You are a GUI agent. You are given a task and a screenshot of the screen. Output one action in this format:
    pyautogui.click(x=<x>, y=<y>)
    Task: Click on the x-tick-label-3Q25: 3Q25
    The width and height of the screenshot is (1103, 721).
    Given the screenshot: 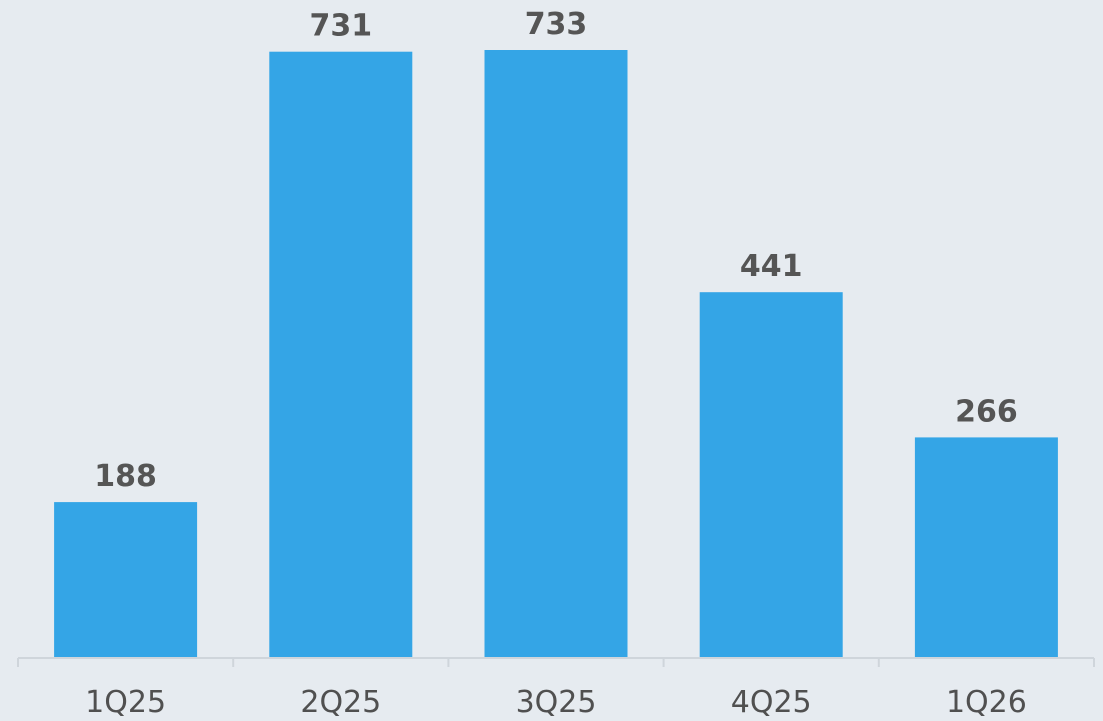 What is the action you would take?
    pyautogui.click(x=556, y=702)
    